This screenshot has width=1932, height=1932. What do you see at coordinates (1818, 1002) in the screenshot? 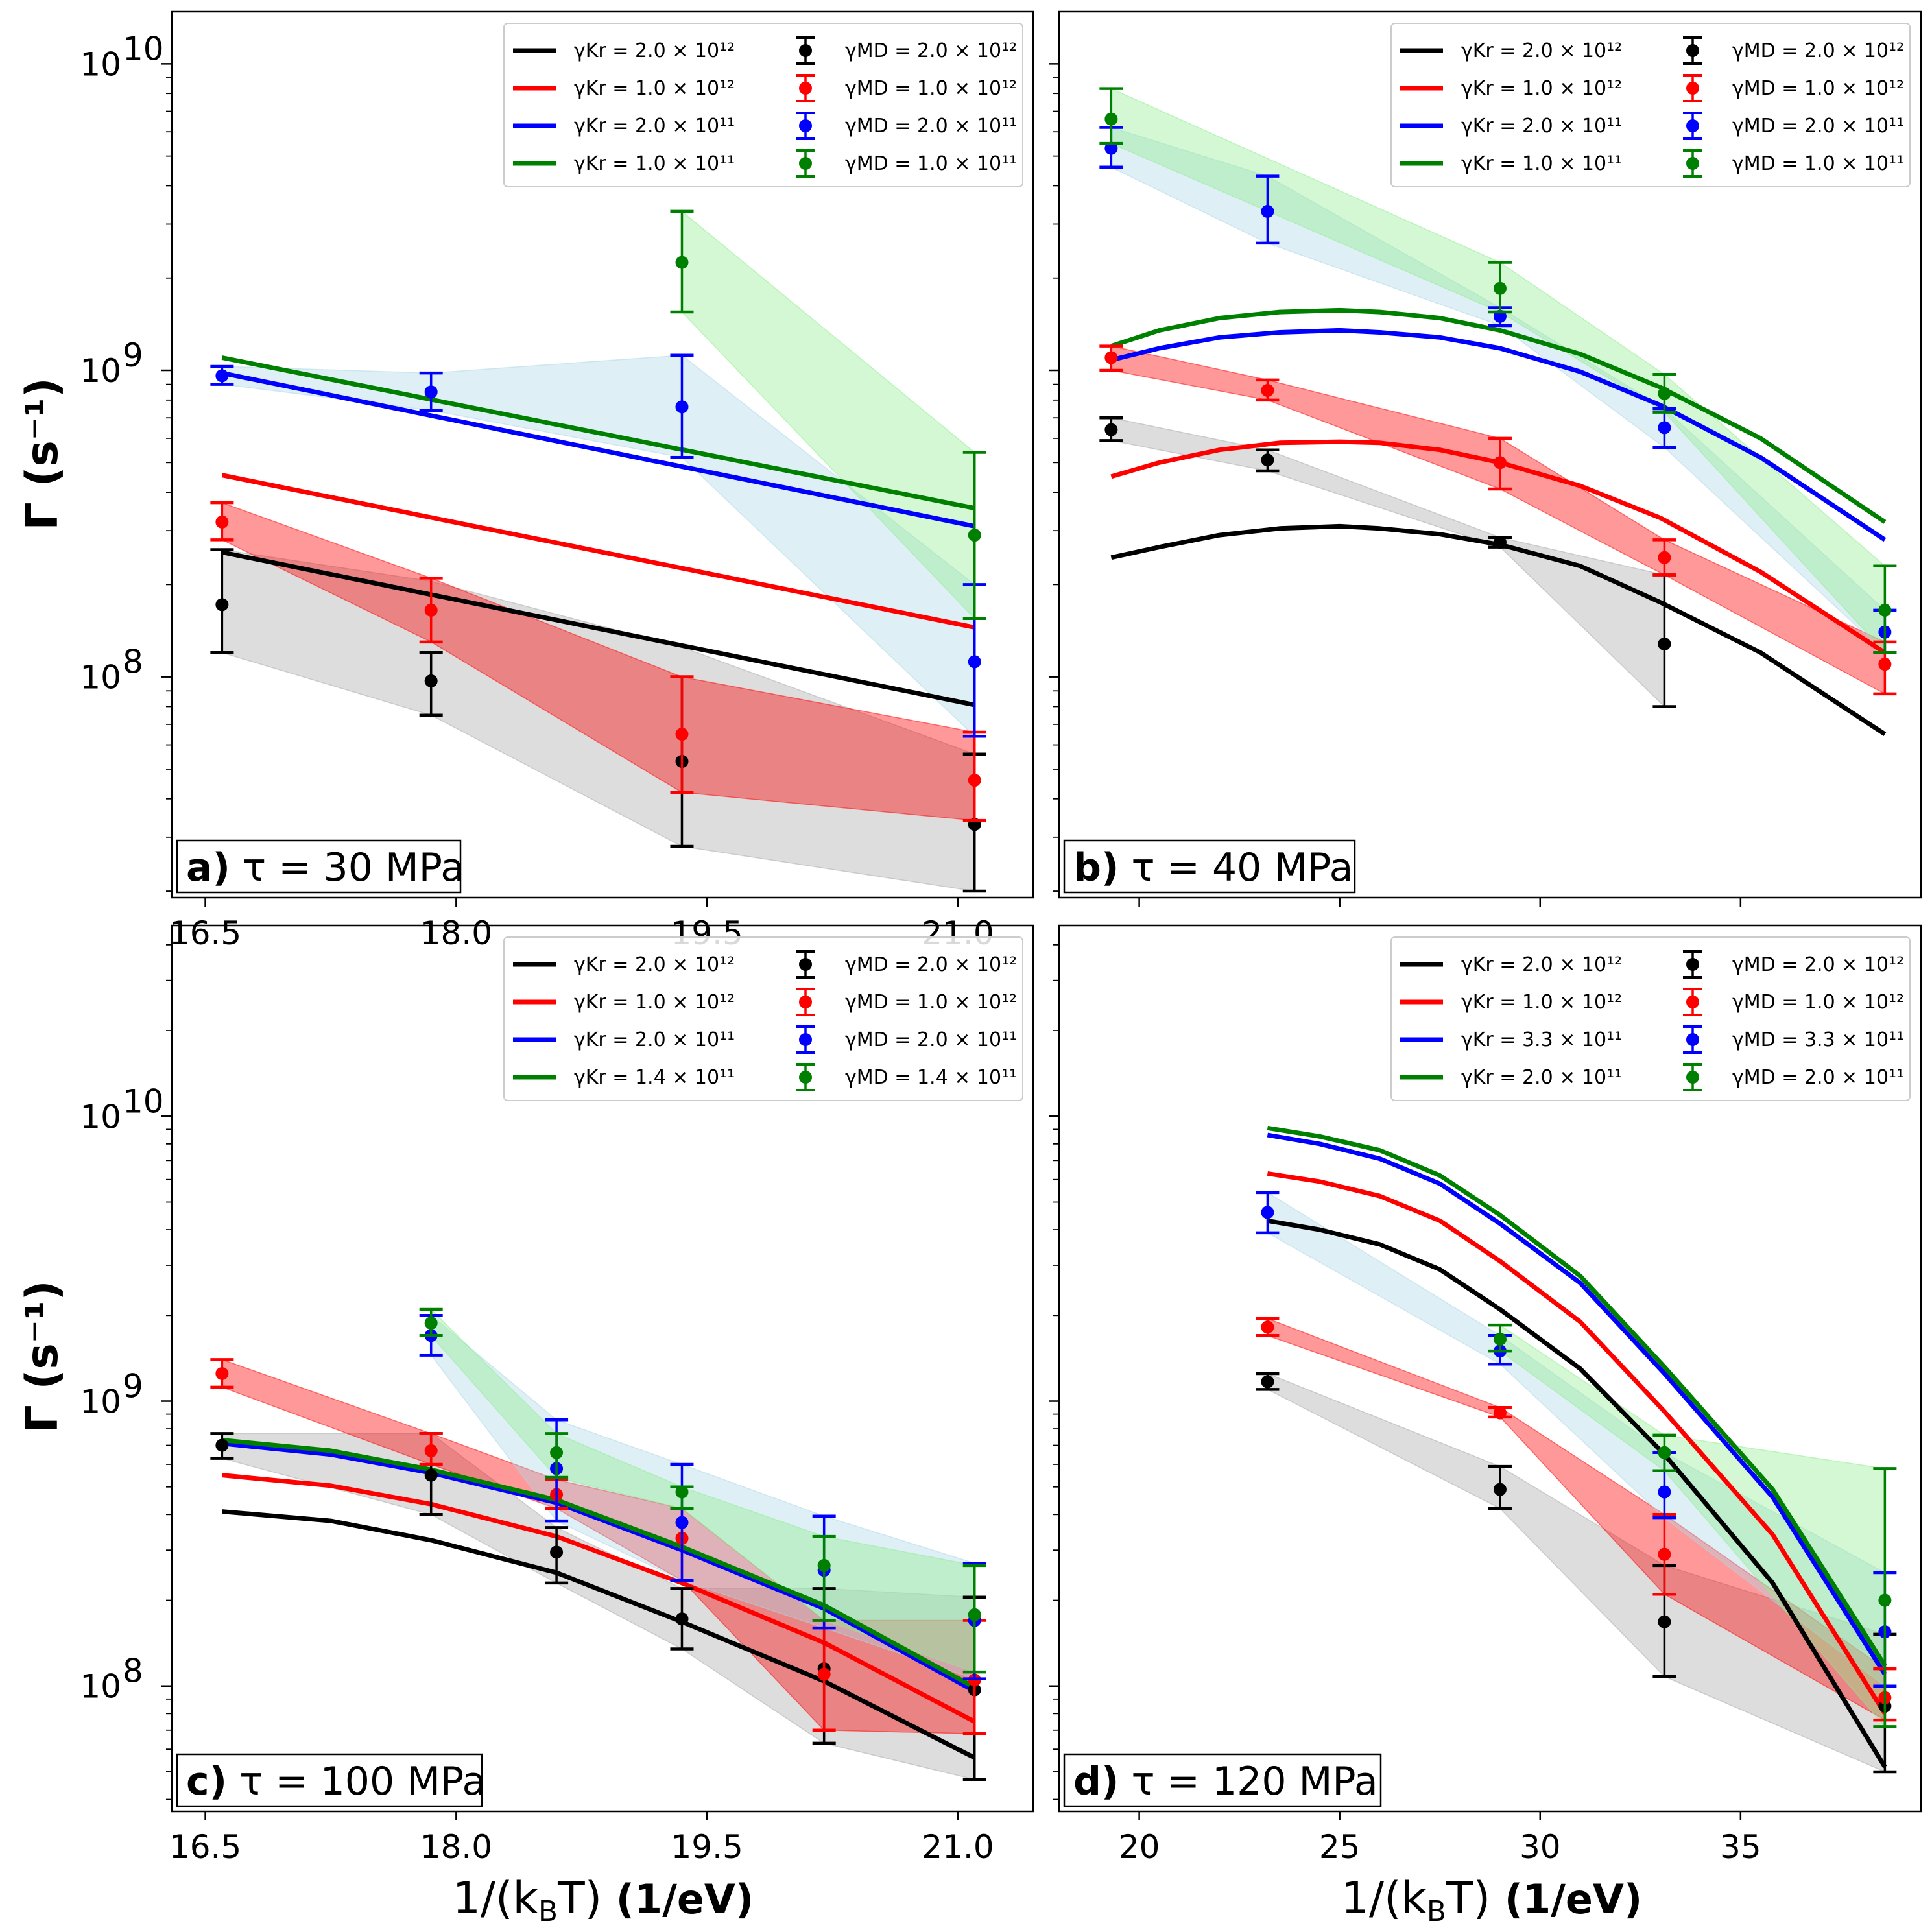
I see `legend-label: γMD = 1.0 × 10¹²` at bounding box center [1818, 1002].